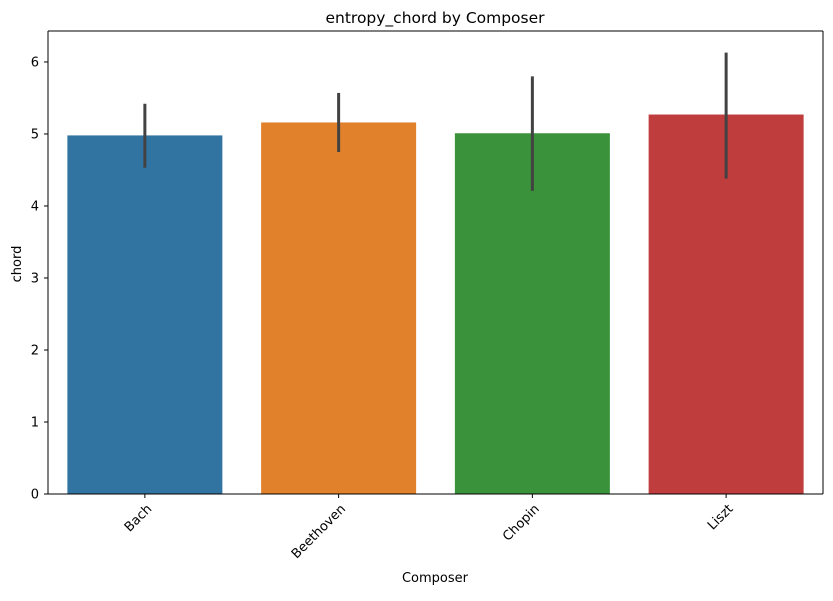 This screenshot has width=833, height=601. Describe the element at coordinates (138, 518) in the screenshot. I see `x-tick-label-bach: Bach` at that location.